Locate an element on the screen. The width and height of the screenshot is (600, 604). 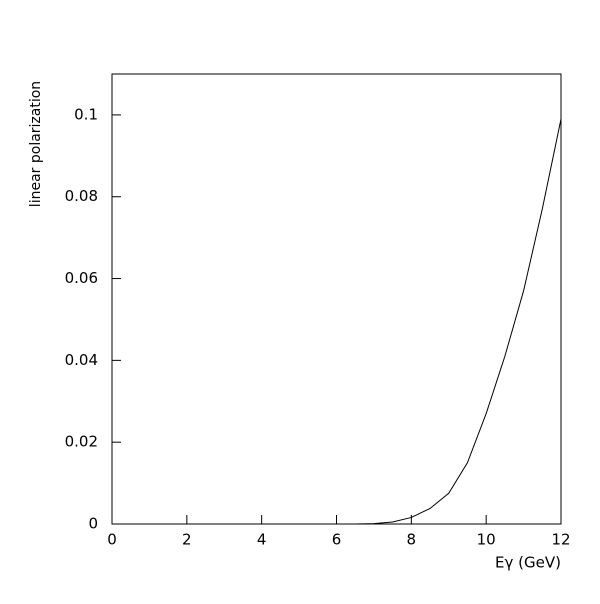
x-axis-label: Eγ (GeV) is located at coordinates (528, 563).